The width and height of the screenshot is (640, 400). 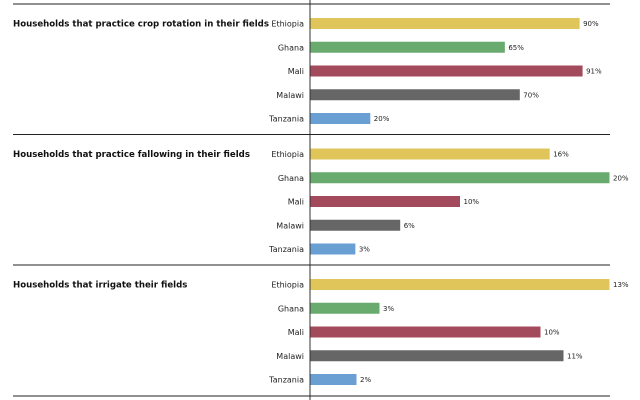 I want to click on data-label: 91%, so click(x=594, y=72).